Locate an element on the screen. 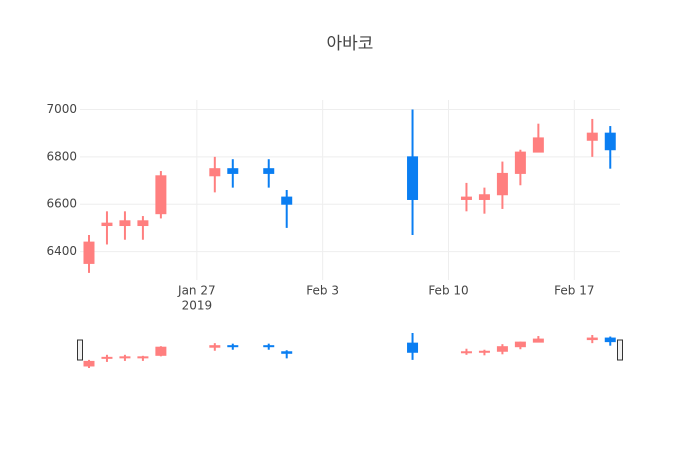 This screenshot has width=700, height=450. x-tick-label: Feb 17 is located at coordinates (574, 291).